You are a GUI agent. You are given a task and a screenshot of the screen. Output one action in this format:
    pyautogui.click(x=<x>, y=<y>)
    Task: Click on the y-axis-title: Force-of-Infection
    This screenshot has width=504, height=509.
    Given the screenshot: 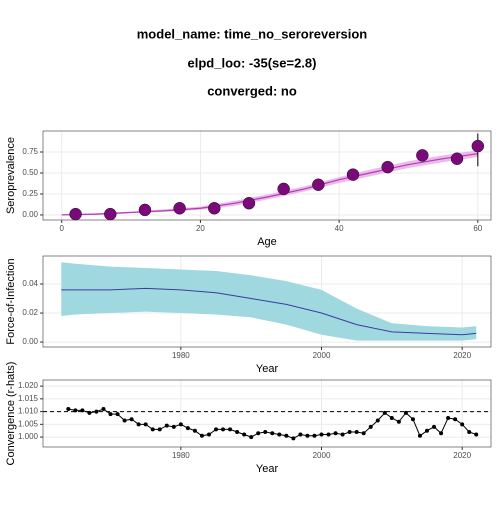 What is the action you would take?
    pyautogui.click(x=11, y=301)
    